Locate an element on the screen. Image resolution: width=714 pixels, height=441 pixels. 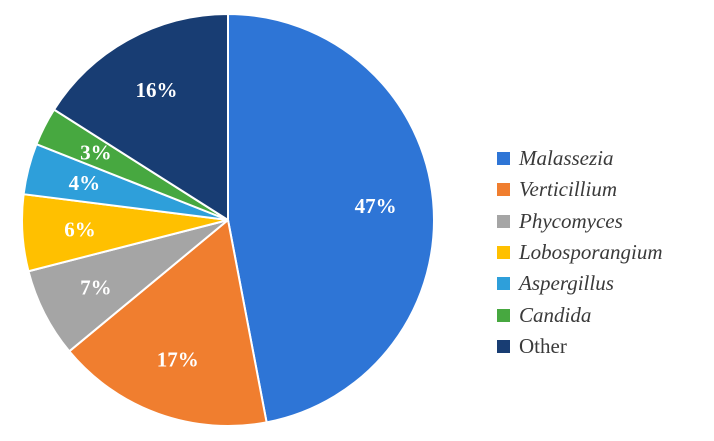
legend-label: Phycomyces is located at coordinates (571, 220).